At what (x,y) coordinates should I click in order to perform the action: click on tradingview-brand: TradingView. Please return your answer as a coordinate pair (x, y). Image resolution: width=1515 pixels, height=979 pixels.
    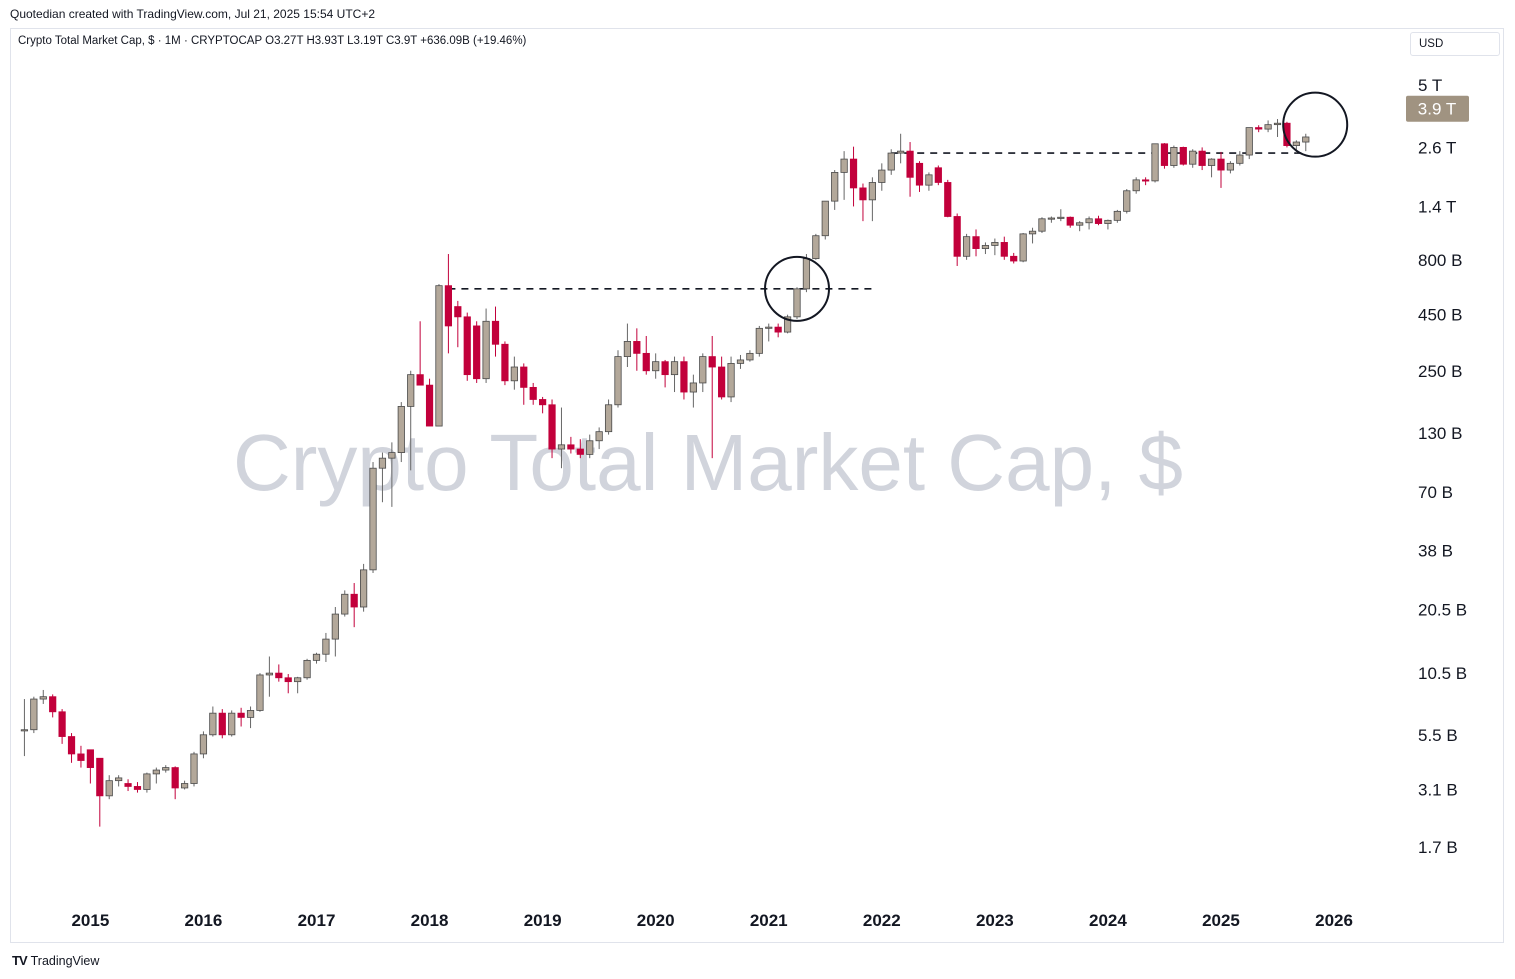
    Looking at the image, I should click on (65, 960).